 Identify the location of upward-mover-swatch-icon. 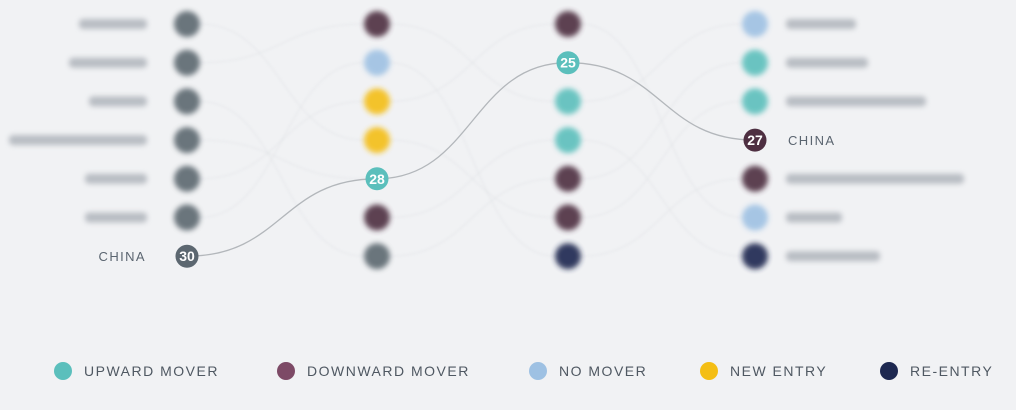
(63, 371).